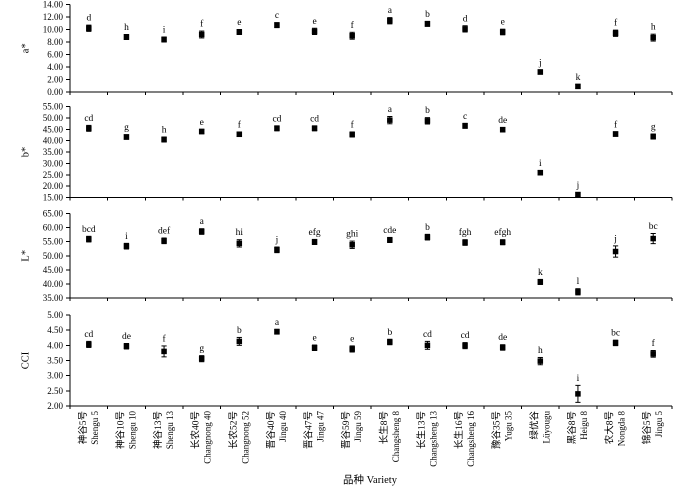 This screenshot has height=492, width=700. Describe the element at coordinates (240, 233) in the screenshot. I see `sig-letter: hi` at that location.